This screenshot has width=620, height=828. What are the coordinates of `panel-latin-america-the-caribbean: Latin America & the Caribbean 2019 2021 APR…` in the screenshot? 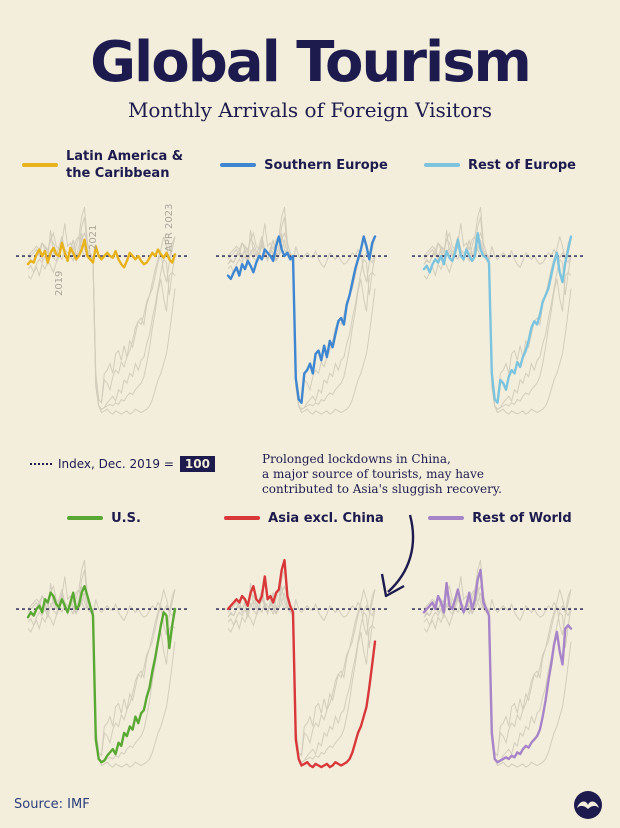 It's located at (104, 280).